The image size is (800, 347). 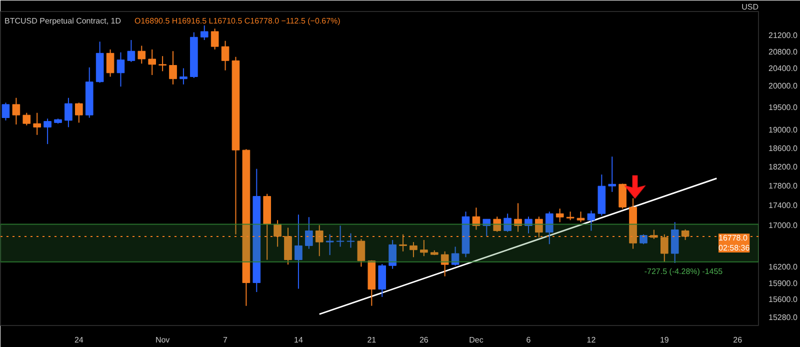 What do you see at coordinates (237, 21) in the screenshot?
I see `text: O16890.5 H16916.5 L16710.5 C16778.0 −112.5 (−0.67%)` at bounding box center [237, 21].